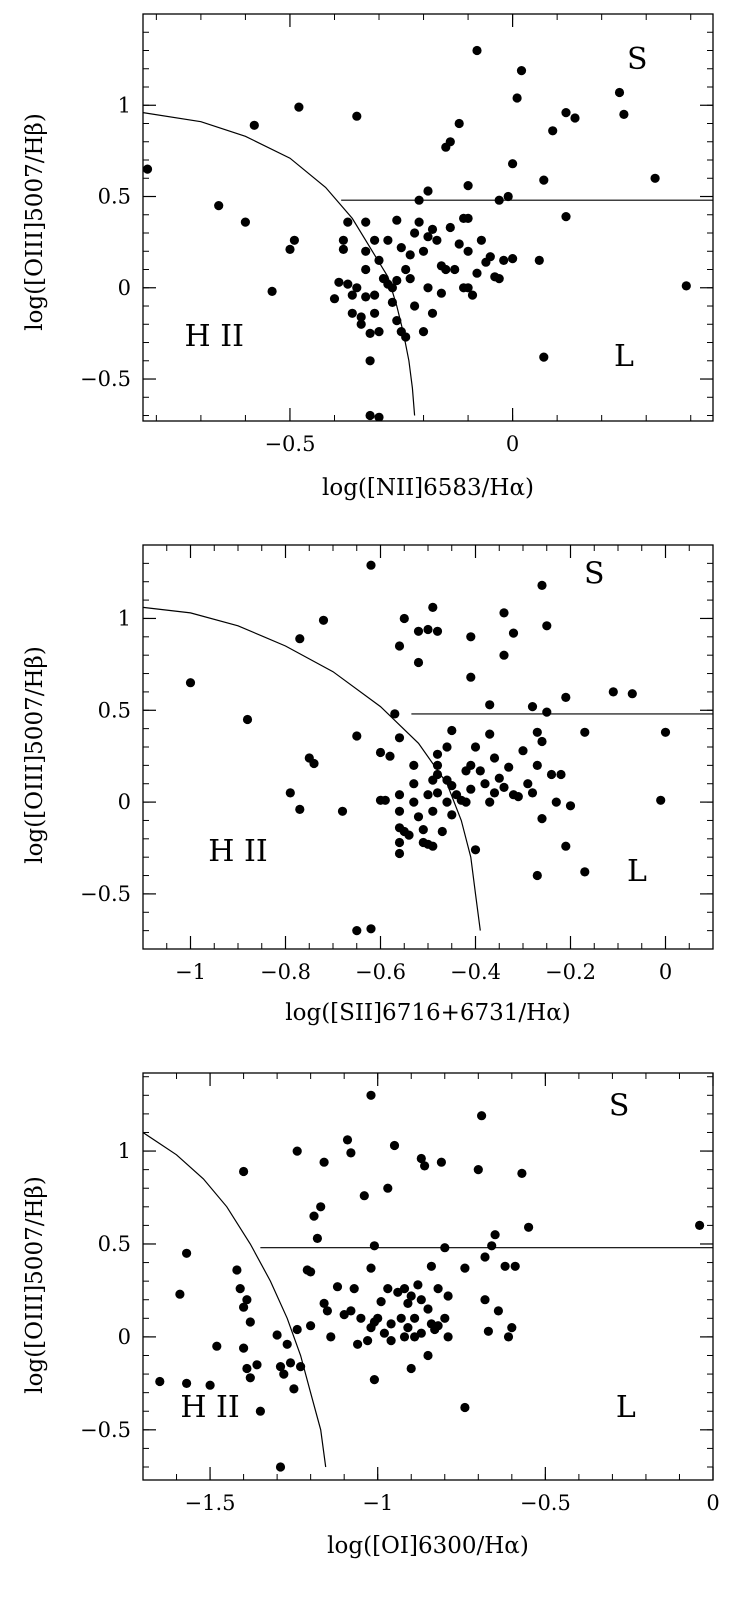 The image size is (747, 1603). I want to click on xlabel: log([NII]6583/Hα), so click(428, 488).